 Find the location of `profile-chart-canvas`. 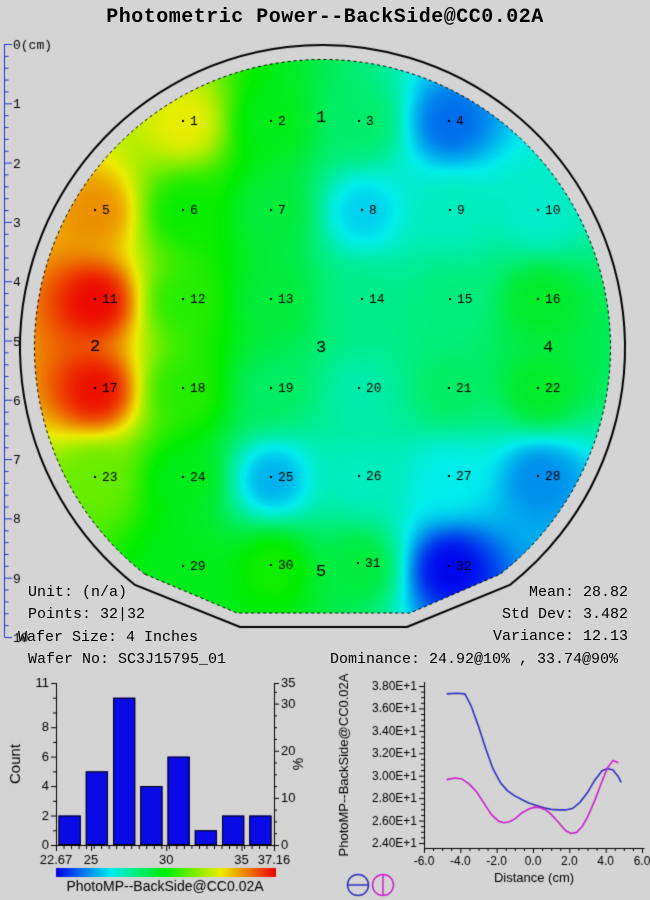

profile-chart-canvas is located at coordinates (484, 786).